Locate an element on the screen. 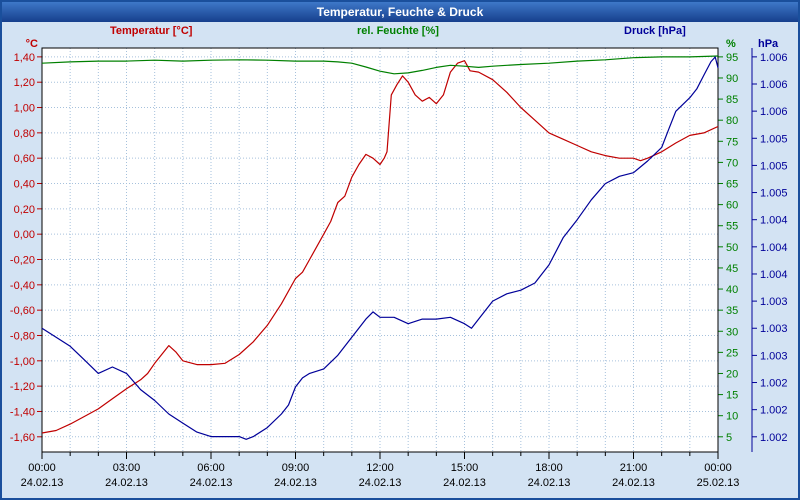  humidity-axis-unit: % is located at coordinates (731, 44).